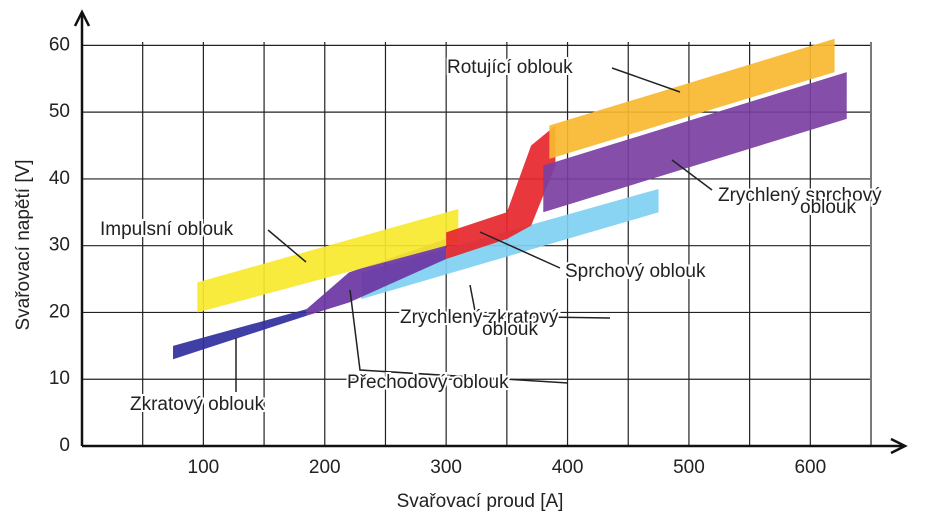  What do you see at coordinates (64, 445) in the screenshot?
I see `y-tick-label: 0` at bounding box center [64, 445].